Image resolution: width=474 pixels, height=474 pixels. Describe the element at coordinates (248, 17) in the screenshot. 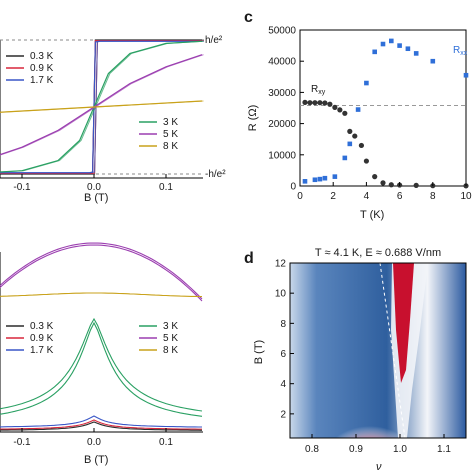

I see `panel-c-label: c` at that location.